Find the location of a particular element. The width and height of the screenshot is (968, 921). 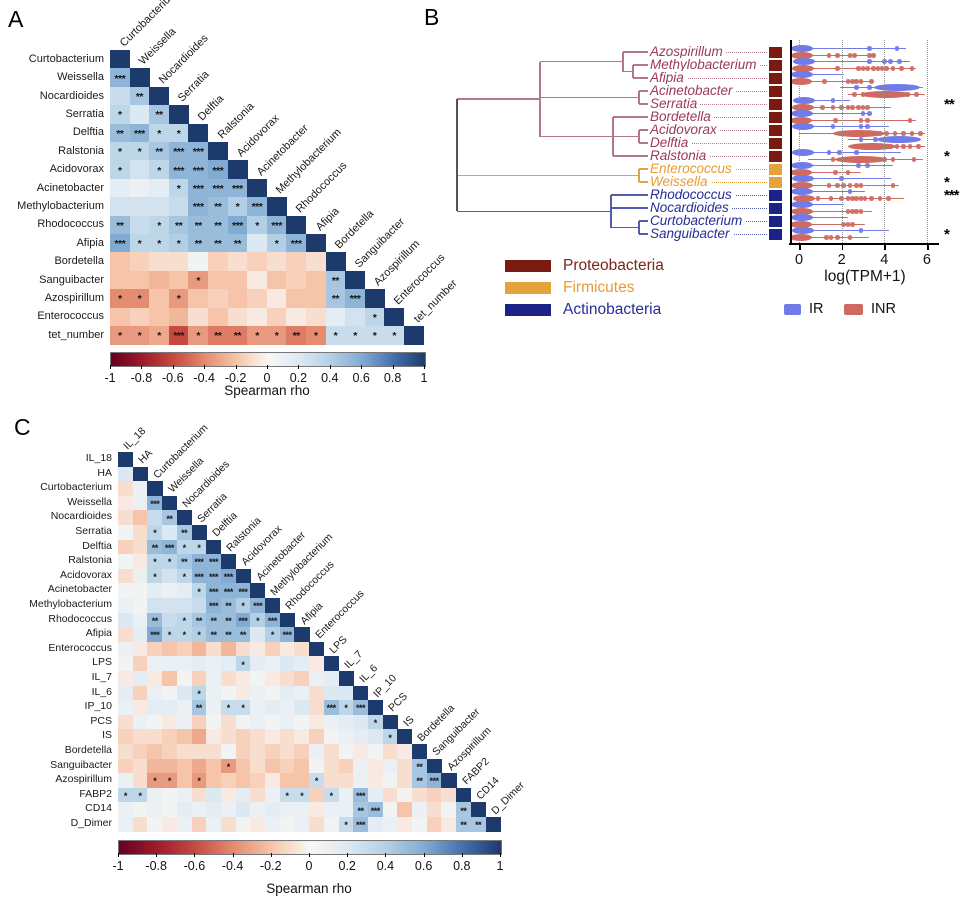

row-label: D_Dimer is located at coordinates (91, 823).